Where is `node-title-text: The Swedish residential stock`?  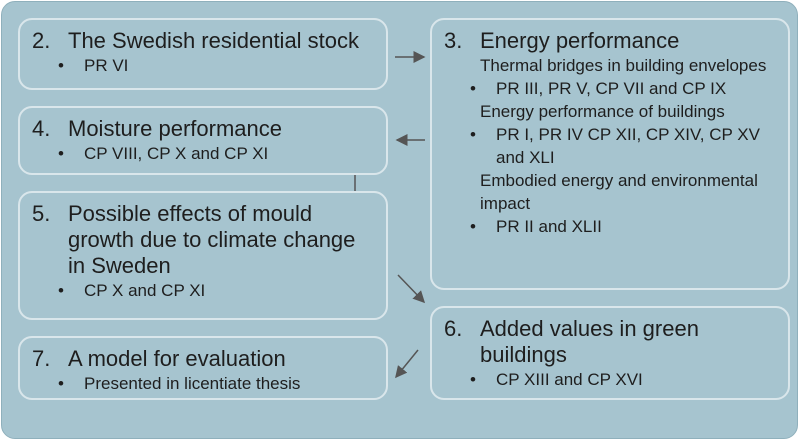 node-title-text: The Swedish residential stock is located at coordinates (214, 40).